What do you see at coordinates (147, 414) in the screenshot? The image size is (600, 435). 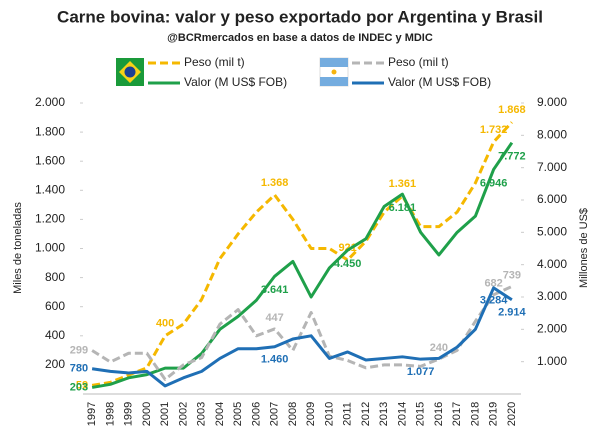 I see `x-tick-label: 2000` at bounding box center [147, 414].